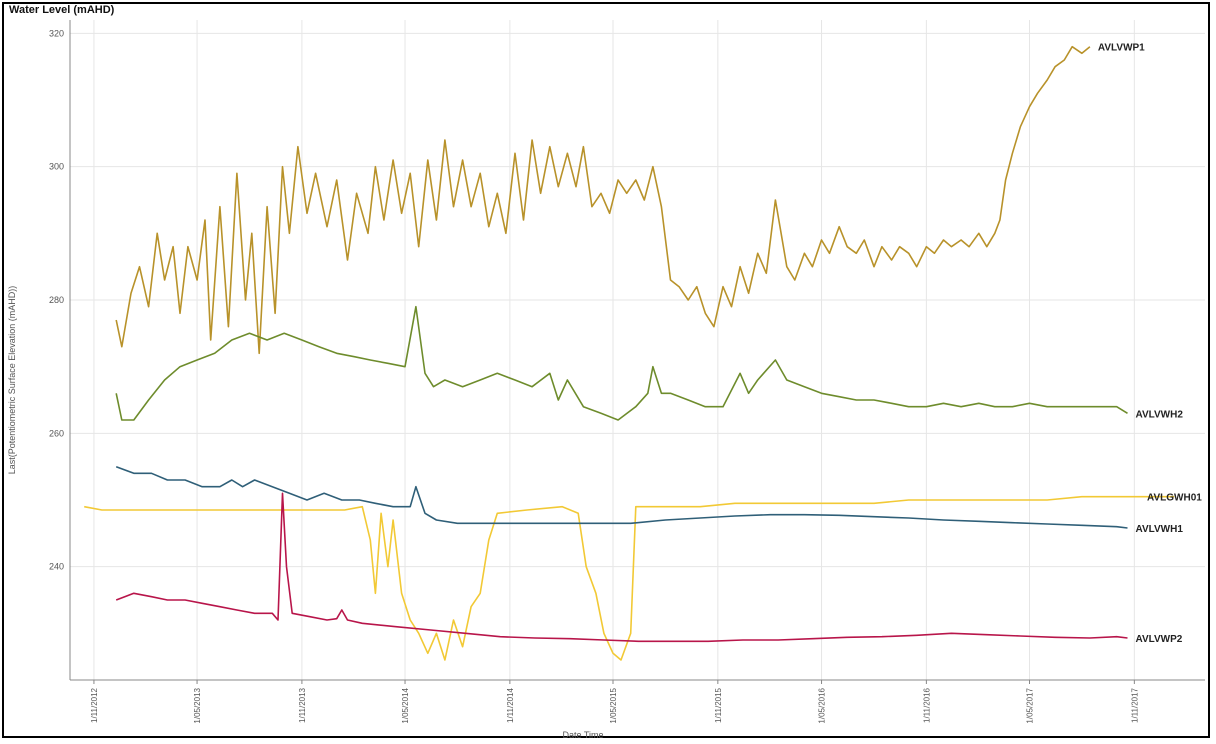 Image resolution: width=1216 pixels, height=744 pixels. What do you see at coordinates (94, 705) in the screenshot?
I see `x-tick-label: 1/11/2012` at bounding box center [94, 705].